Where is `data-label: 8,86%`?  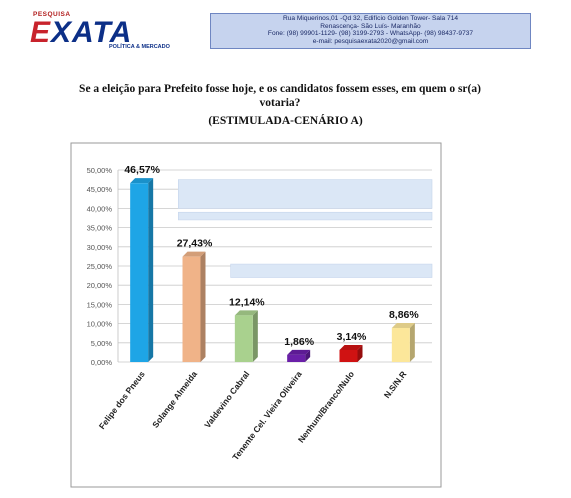
data-label: 8,86% is located at coordinates (404, 315).